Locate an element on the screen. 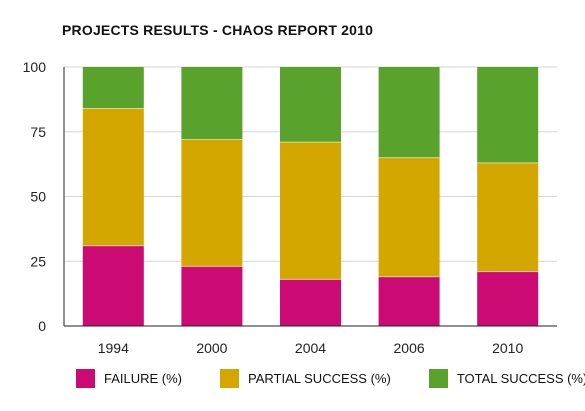 The width and height of the screenshot is (585, 411). bar-2000-partial-success is located at coordinates (212, 203).